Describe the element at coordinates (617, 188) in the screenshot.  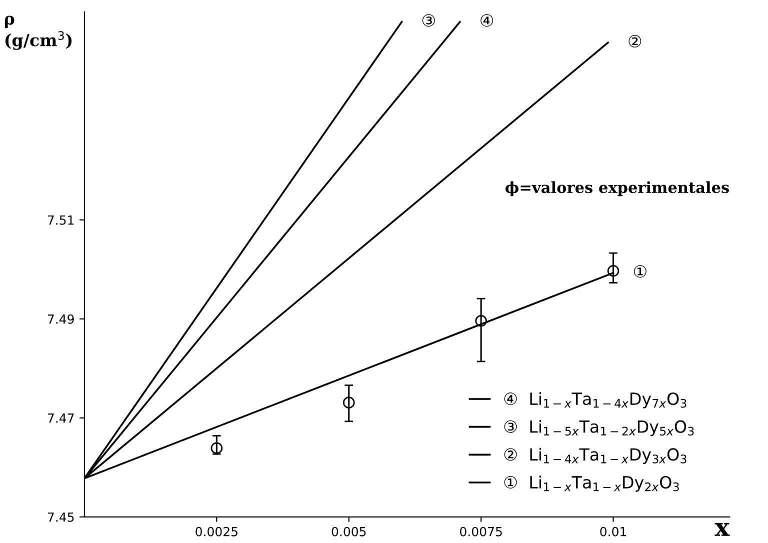
I see `annotation: ϕ=valores experimentales` at that location.